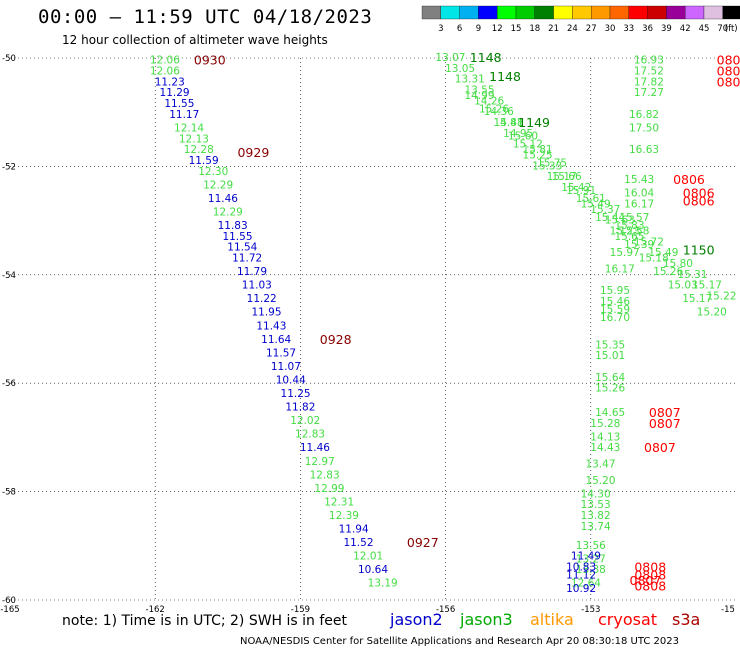 This screenshot has width=740, height=650. What do you see at coordinates (692, 275) in the screenshot?
I see `swh-value-label: 15.31` at bounding box center [692, 275].